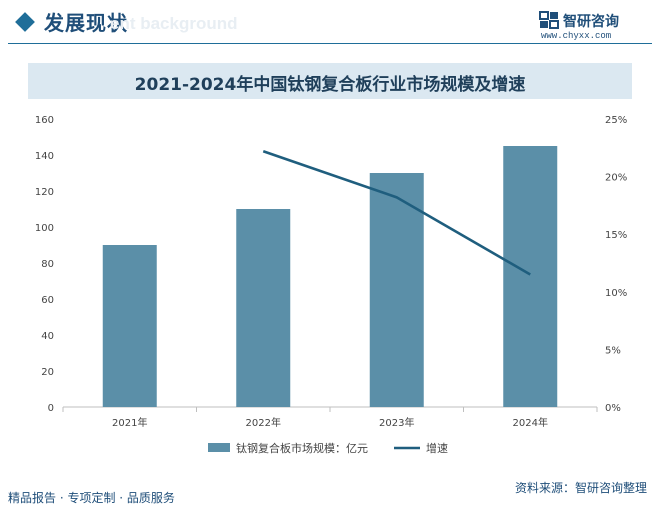 This screenshot has height=513, width=661. I want to click on y2-tick-label: 25%, so click(616, 120).